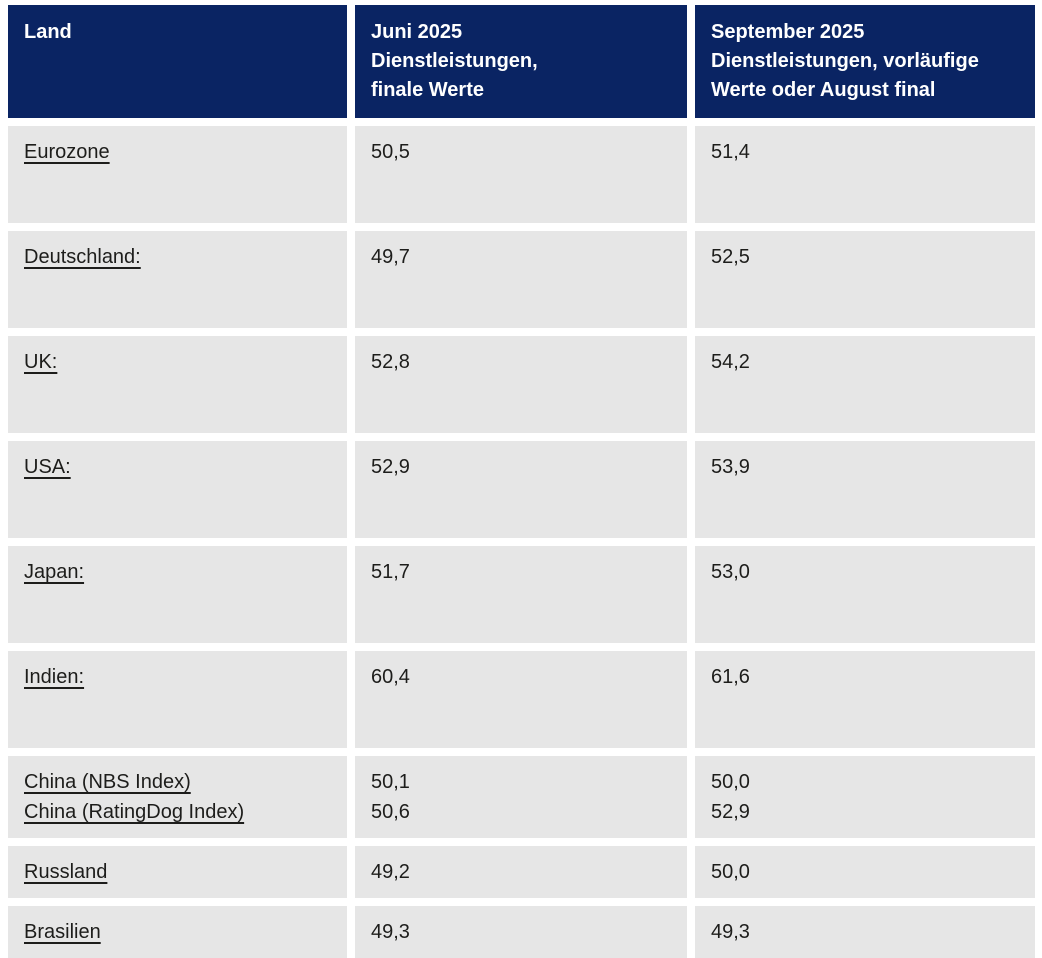 This screenshot has height=958, width=1042. I want to click on june-value-cell: 52,8, so click(521, 384).